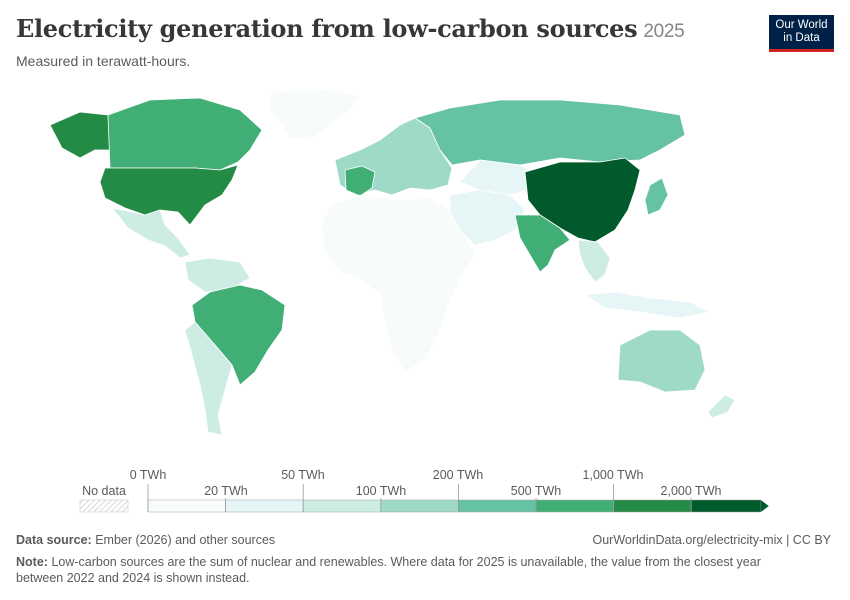 This screenshot has width=850, height=600. I want to click on legend-label-50: 50 TWh, so click(303, 475).